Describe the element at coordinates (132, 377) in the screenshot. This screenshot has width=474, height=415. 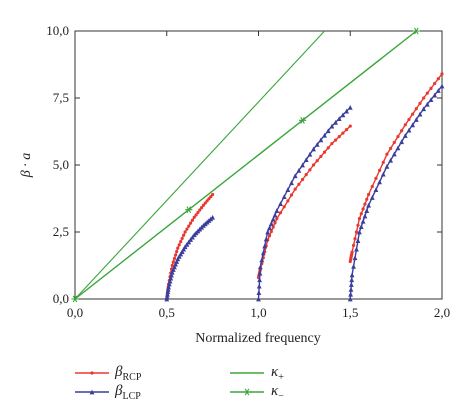
I see `legend-sub-rcp: RCP` at that location.